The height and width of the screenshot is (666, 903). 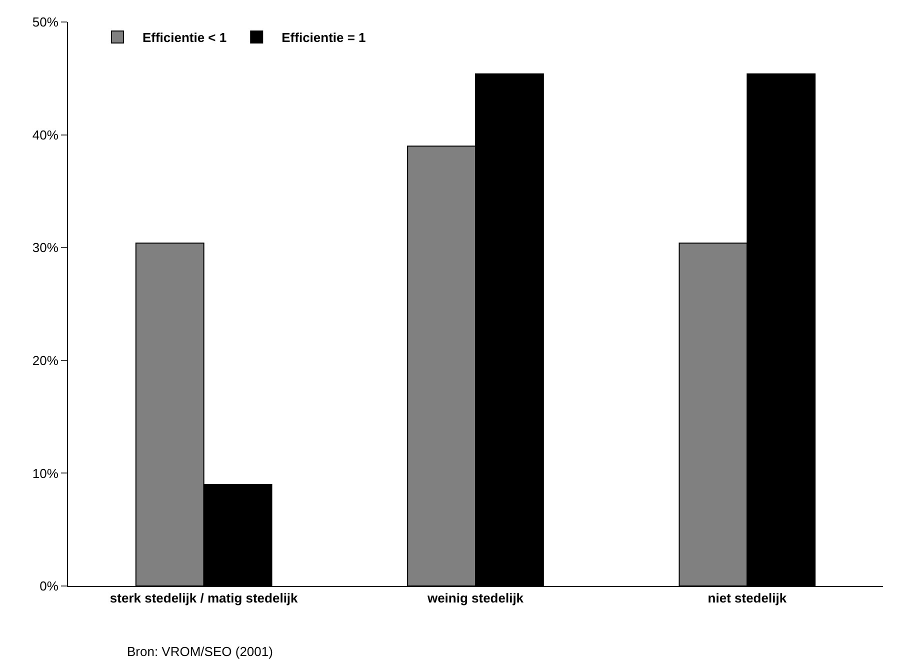 I want to click on x-tick-label: sterk stedelijk / matig stedelijk, so click(x=204, y=598).